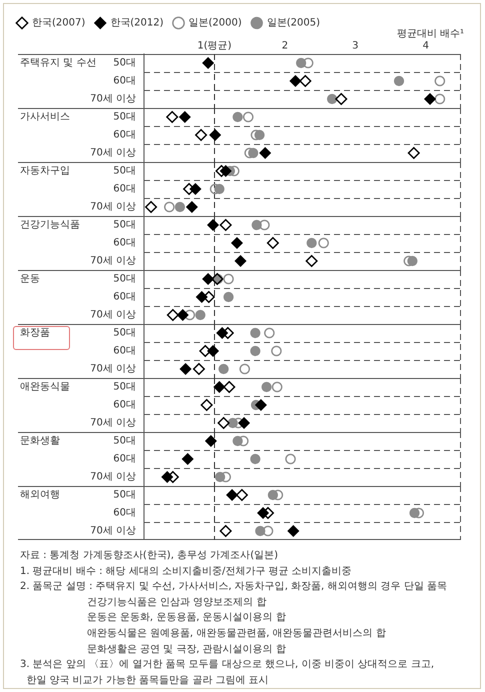  I want to click on text: 화장품, so click(35, 333).